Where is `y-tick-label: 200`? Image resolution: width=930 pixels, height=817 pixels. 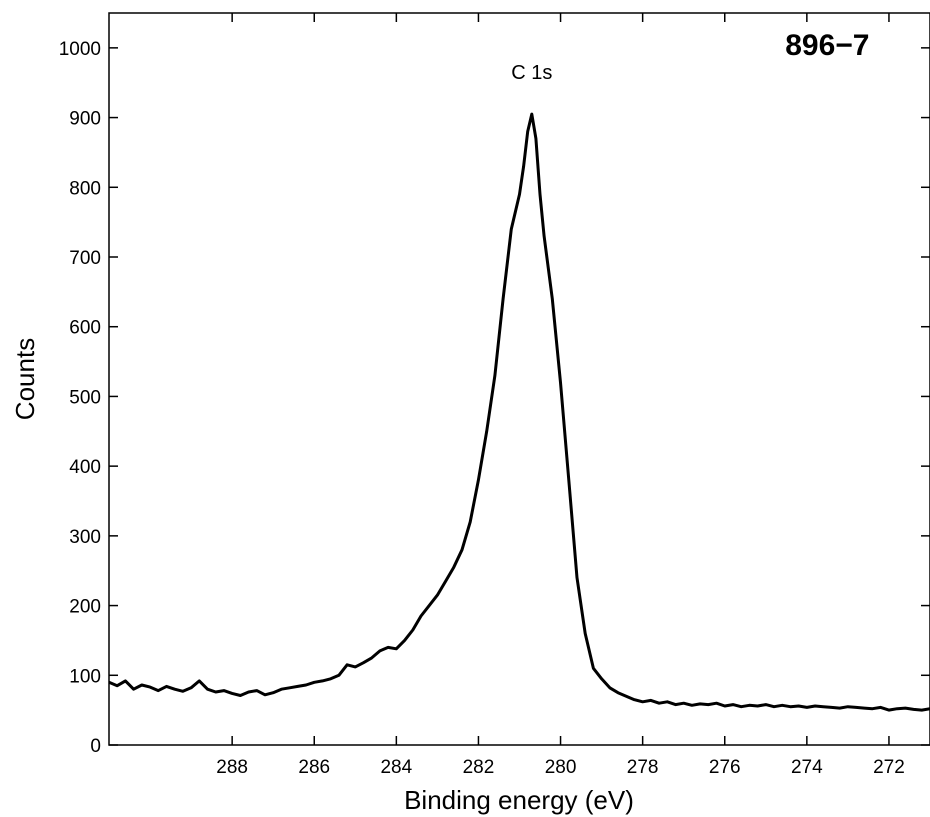 y-tick-label: 200 is located at coordinates (85, 607).